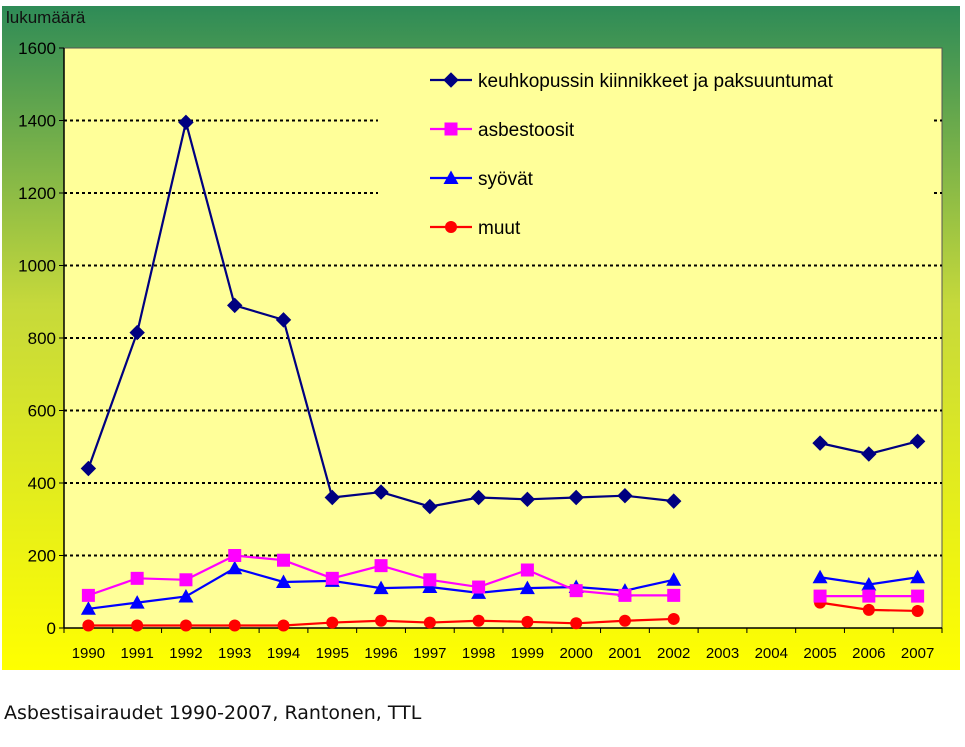 The height and width of the screenshot is (747, 965). Describe the element at coordinates (503, 576) in the screenshot. I see `series-square` at that location.